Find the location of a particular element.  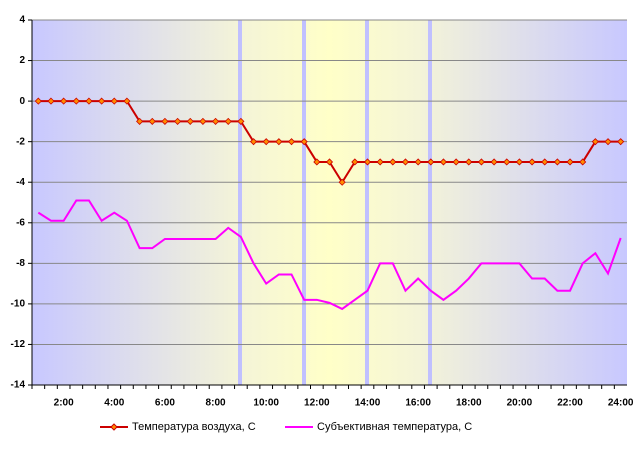

y-tick-label: 4 is located at coordinates (22, 20).